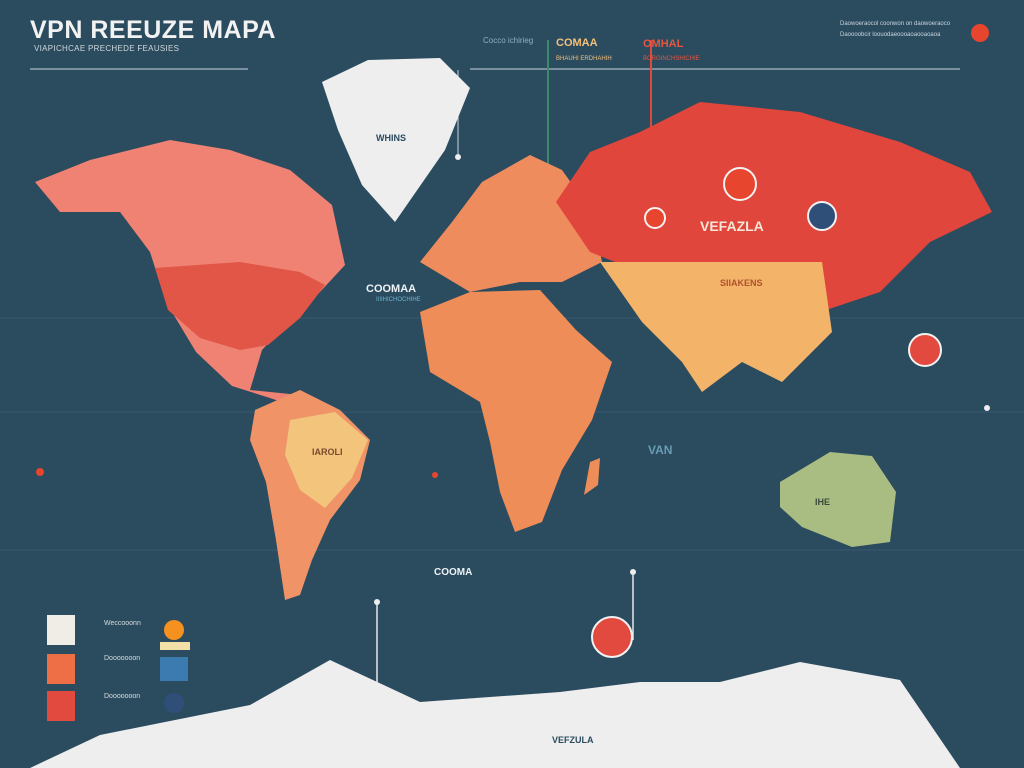  What do you see at coordinates (326, 460) in the screenshot?
I see `brazil` at bounding box center [326, 460].